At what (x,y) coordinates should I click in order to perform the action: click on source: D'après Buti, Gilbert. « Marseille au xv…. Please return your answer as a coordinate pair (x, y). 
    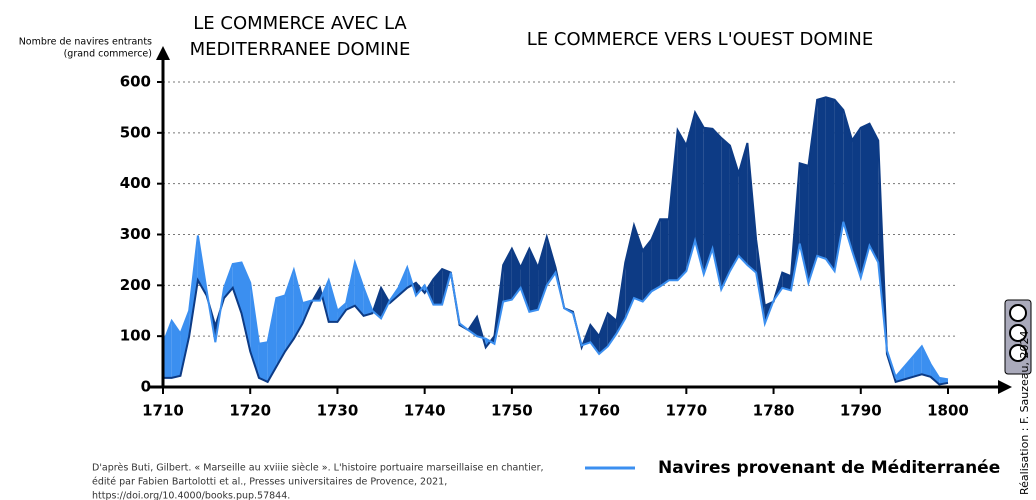
    Looking at the image, I should click on (318, 468).